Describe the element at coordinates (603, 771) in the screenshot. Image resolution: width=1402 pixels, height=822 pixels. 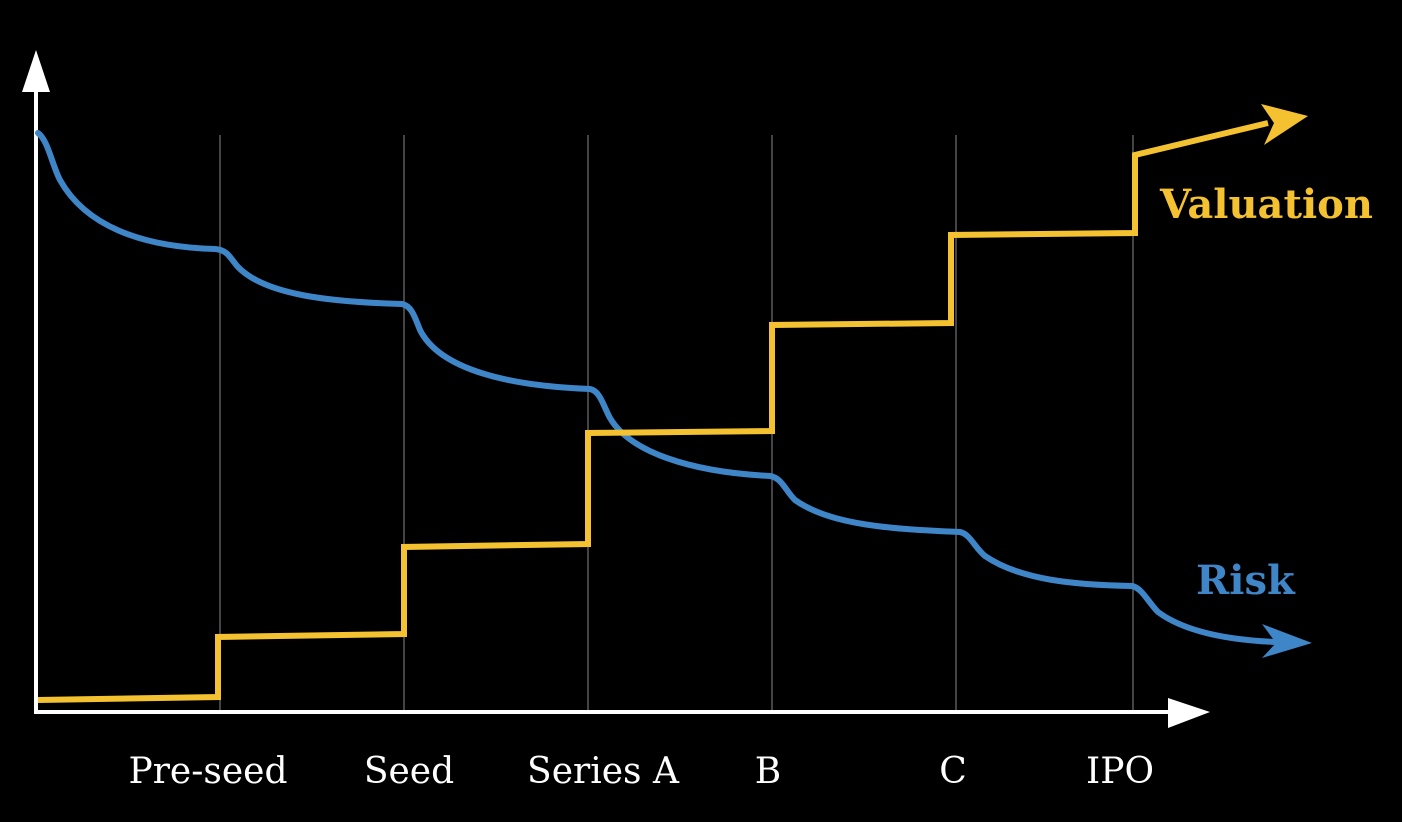
I see `stage-label-series-a: Series A` at that location.